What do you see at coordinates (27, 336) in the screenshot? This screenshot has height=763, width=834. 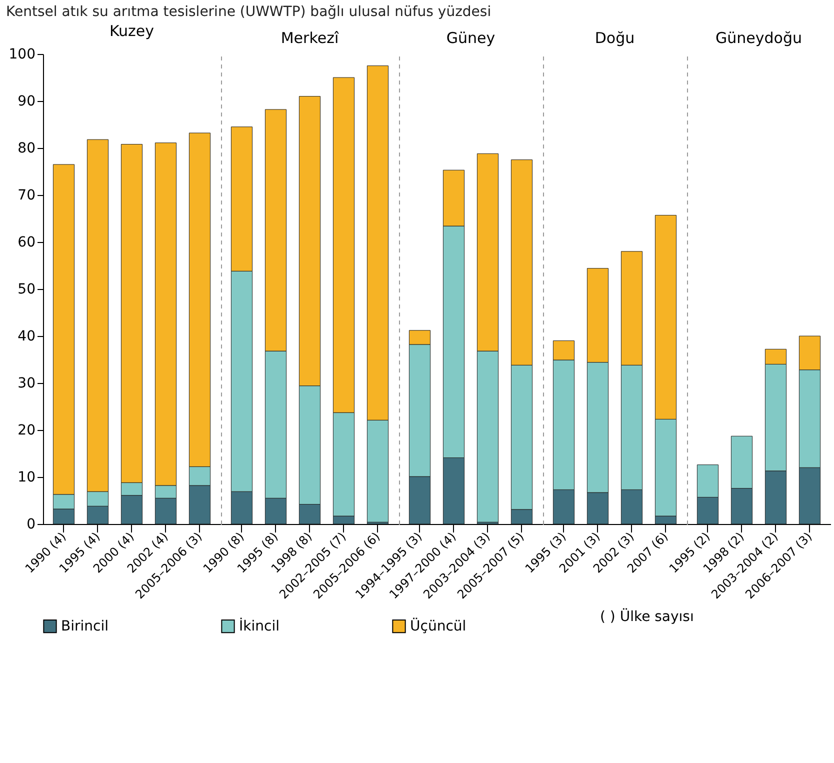 I see `y-tick-label: 40` at bounding box center [27, 336].